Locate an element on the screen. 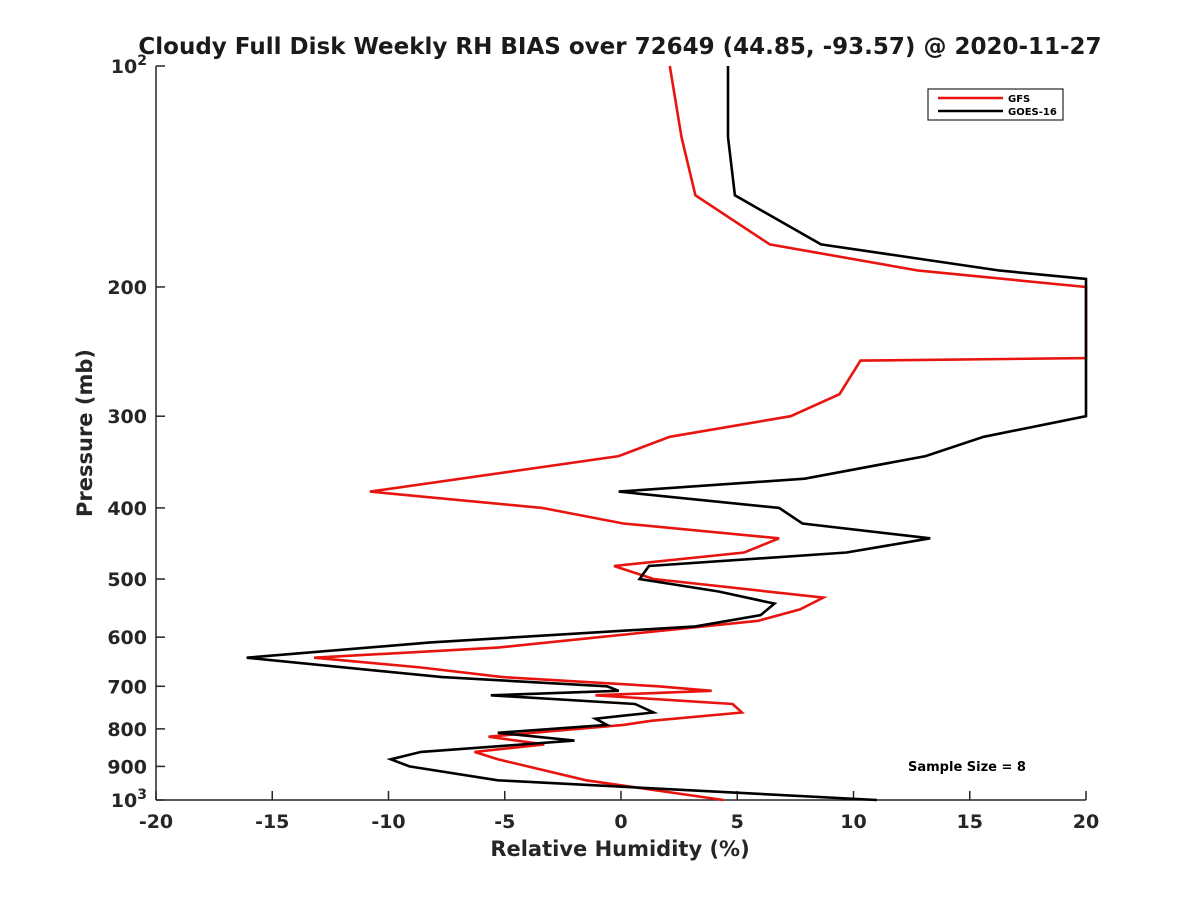 Image resolution: width=1200 pixels, height=900 pixels. legend-box is located at coordinates (995, 104).